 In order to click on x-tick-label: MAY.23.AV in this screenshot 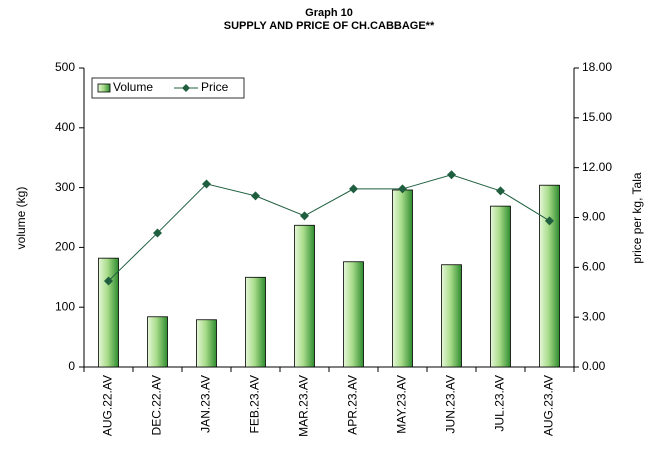, I will do `click(402, 404)`.